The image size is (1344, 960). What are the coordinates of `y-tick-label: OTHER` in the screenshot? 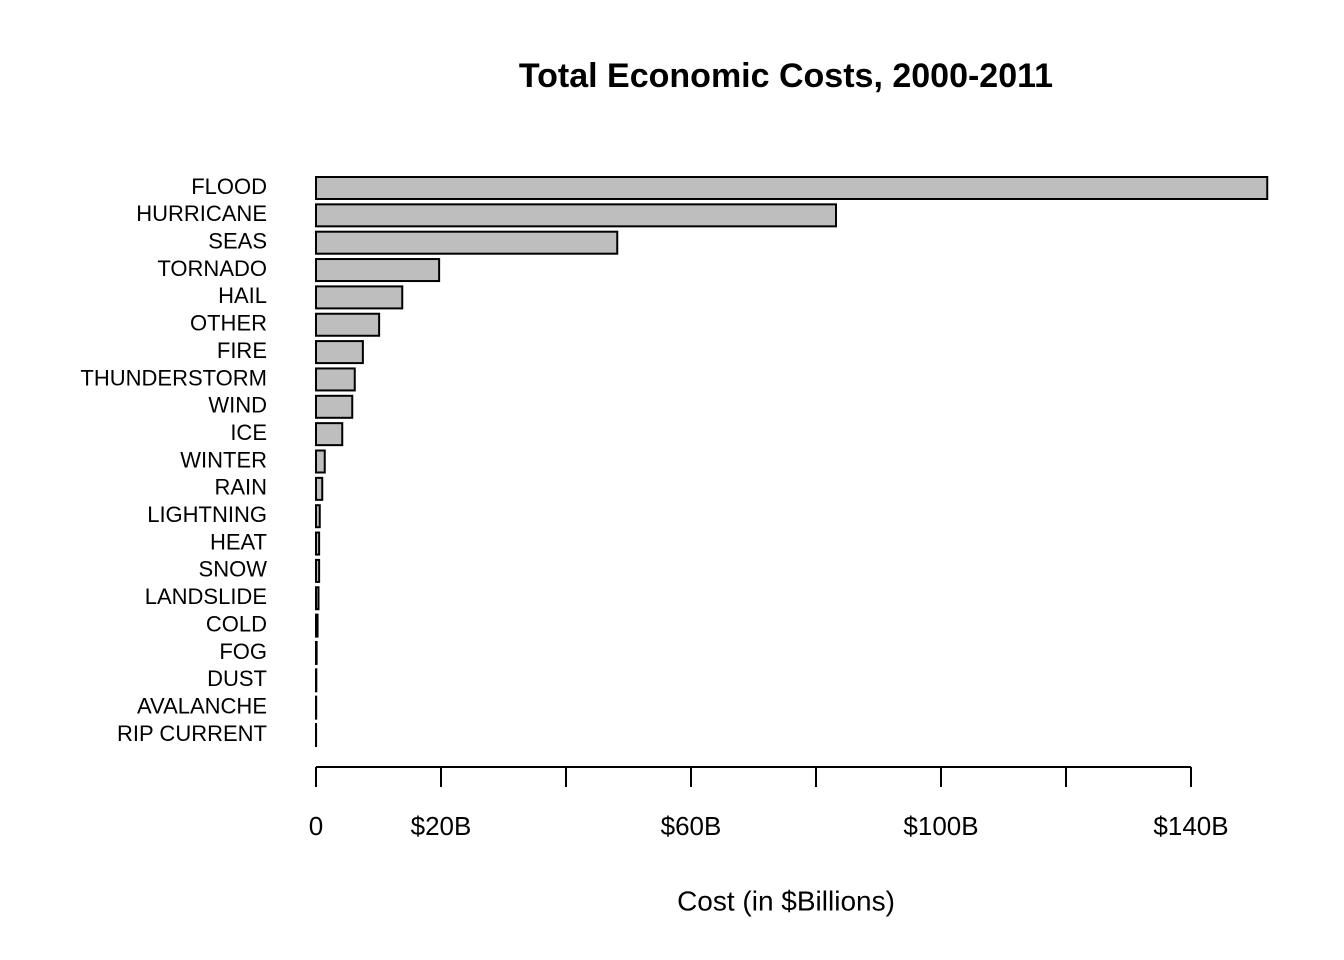 It's located at (228, 323).